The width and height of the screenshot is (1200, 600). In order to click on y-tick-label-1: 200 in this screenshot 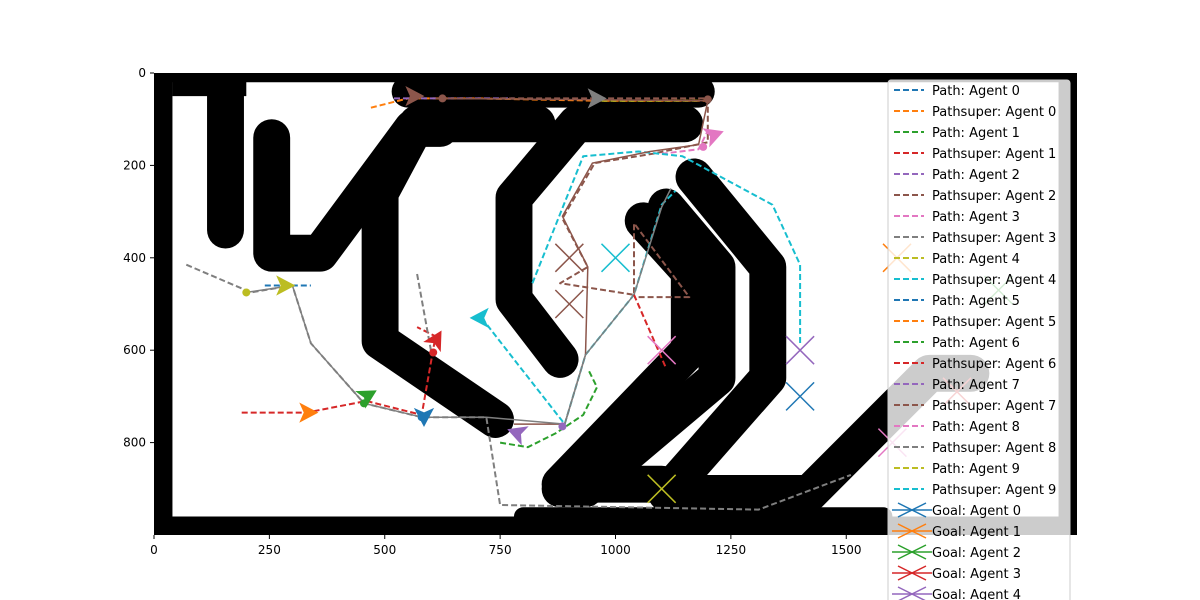, I will do `click(134, 165)`.